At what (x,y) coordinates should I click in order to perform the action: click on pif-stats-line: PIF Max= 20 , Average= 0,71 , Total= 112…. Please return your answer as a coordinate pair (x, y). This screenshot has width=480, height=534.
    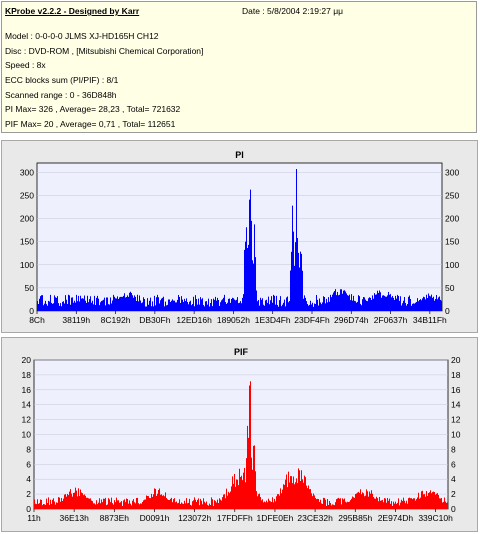
    Looking at the image, I should click on (90, 124).